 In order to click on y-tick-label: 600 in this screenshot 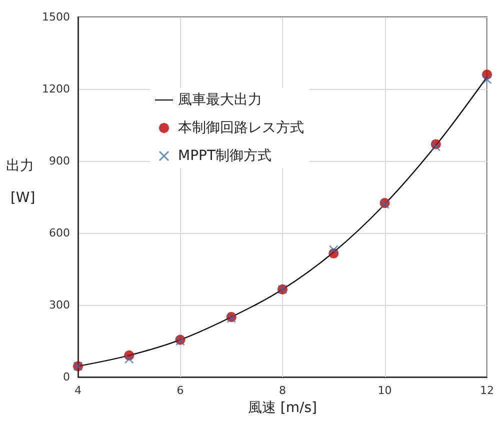, I will do `click(59, 233)`.